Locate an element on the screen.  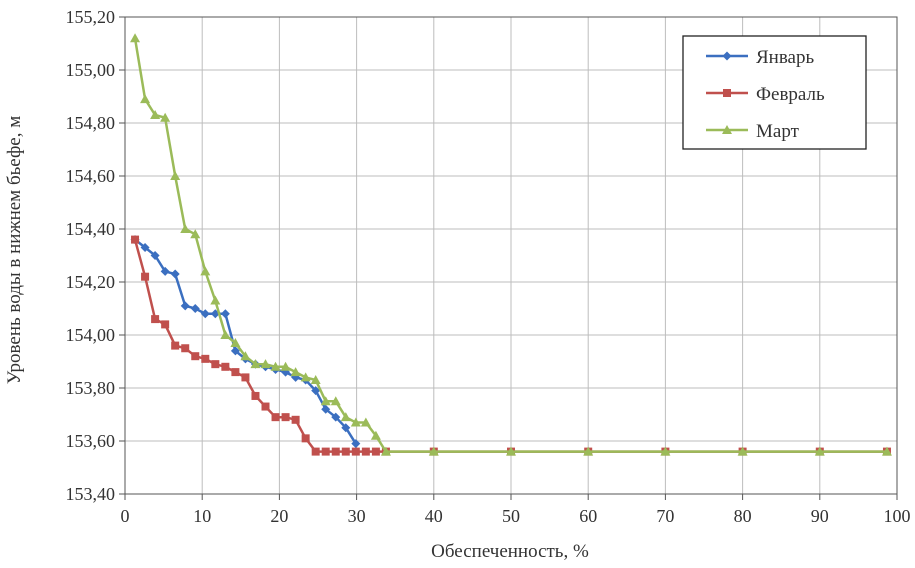
y-tick-label: 155,20 is located at coordinates (91, 17).